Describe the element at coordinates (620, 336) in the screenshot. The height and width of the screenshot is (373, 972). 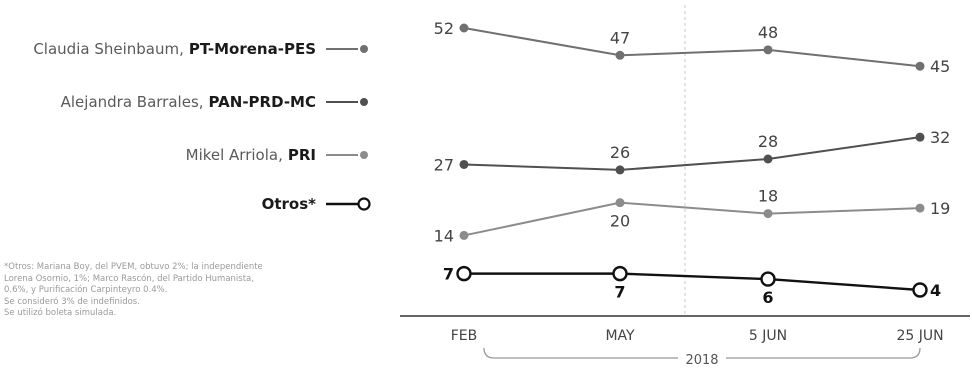
I see `x-tick-label: MAY` at that location.